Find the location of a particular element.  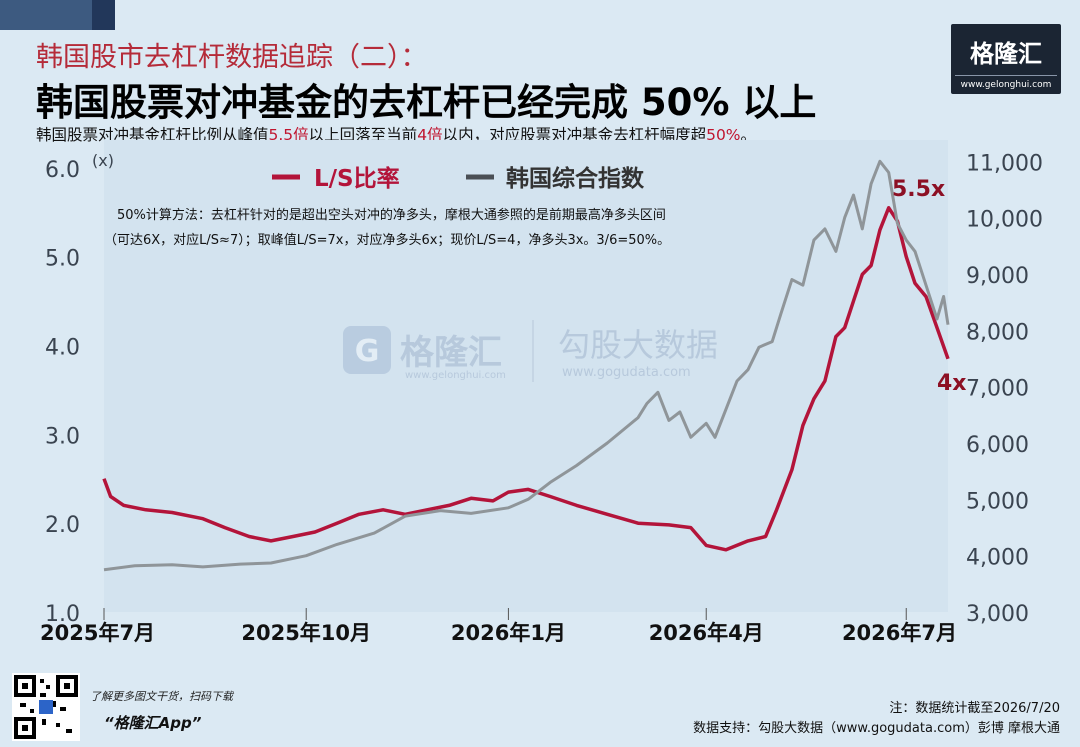

y-right-tick-label: 8,000 is located at coordinates (997, 332).